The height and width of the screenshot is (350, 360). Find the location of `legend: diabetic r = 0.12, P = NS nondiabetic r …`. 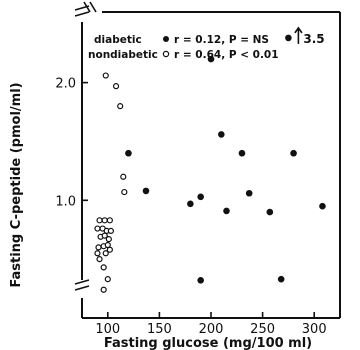

legend: diabetic r = 0.12, P = NS nondiabetic r … is located at coordinates (183, 47).